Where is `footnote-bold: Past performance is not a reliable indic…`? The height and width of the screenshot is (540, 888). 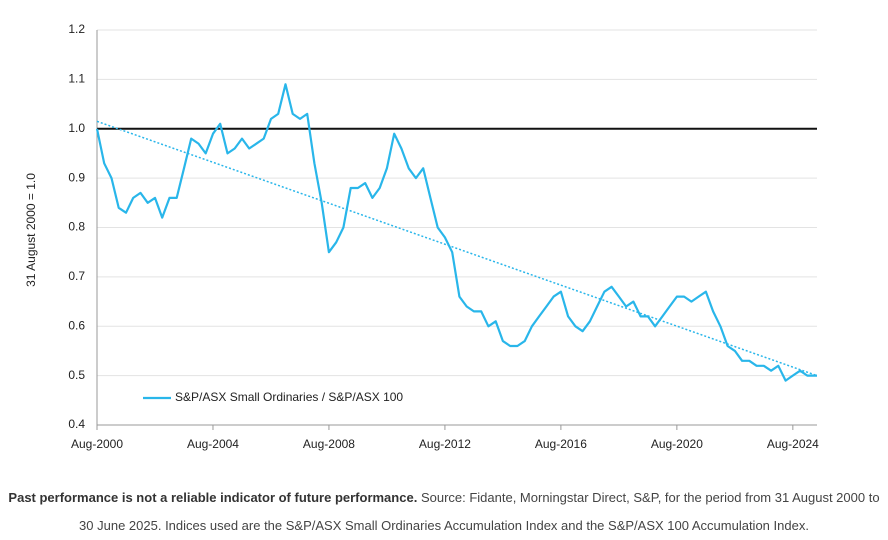
footnote-bold: Past performance is not a reliable indic… is located at coordinates (213, 497).